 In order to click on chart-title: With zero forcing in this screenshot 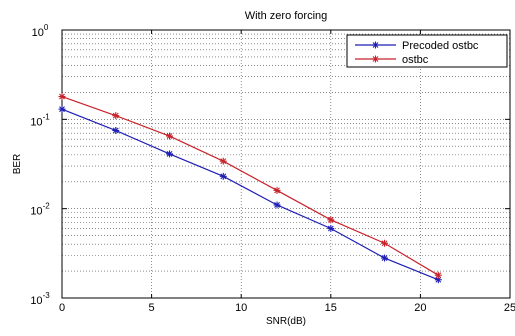, I will do `click(286, 16)`.